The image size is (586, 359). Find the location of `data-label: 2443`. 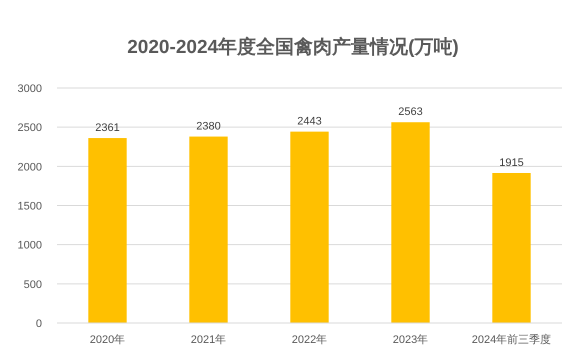

data-label: 2443 is located at coordinates (309, 122).